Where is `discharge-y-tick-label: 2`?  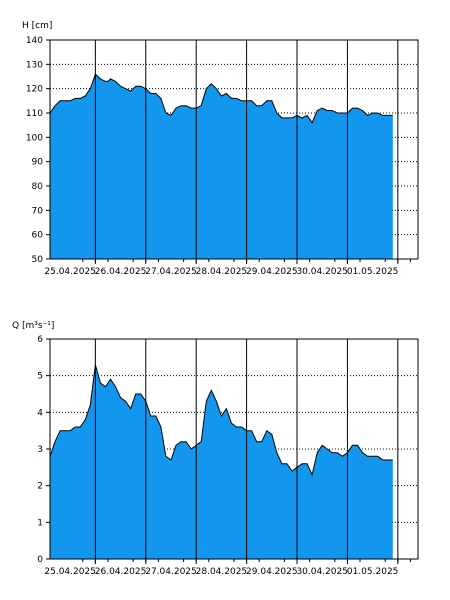
discharge-y-tick-label: 2 is located at coordinates (40, 487).